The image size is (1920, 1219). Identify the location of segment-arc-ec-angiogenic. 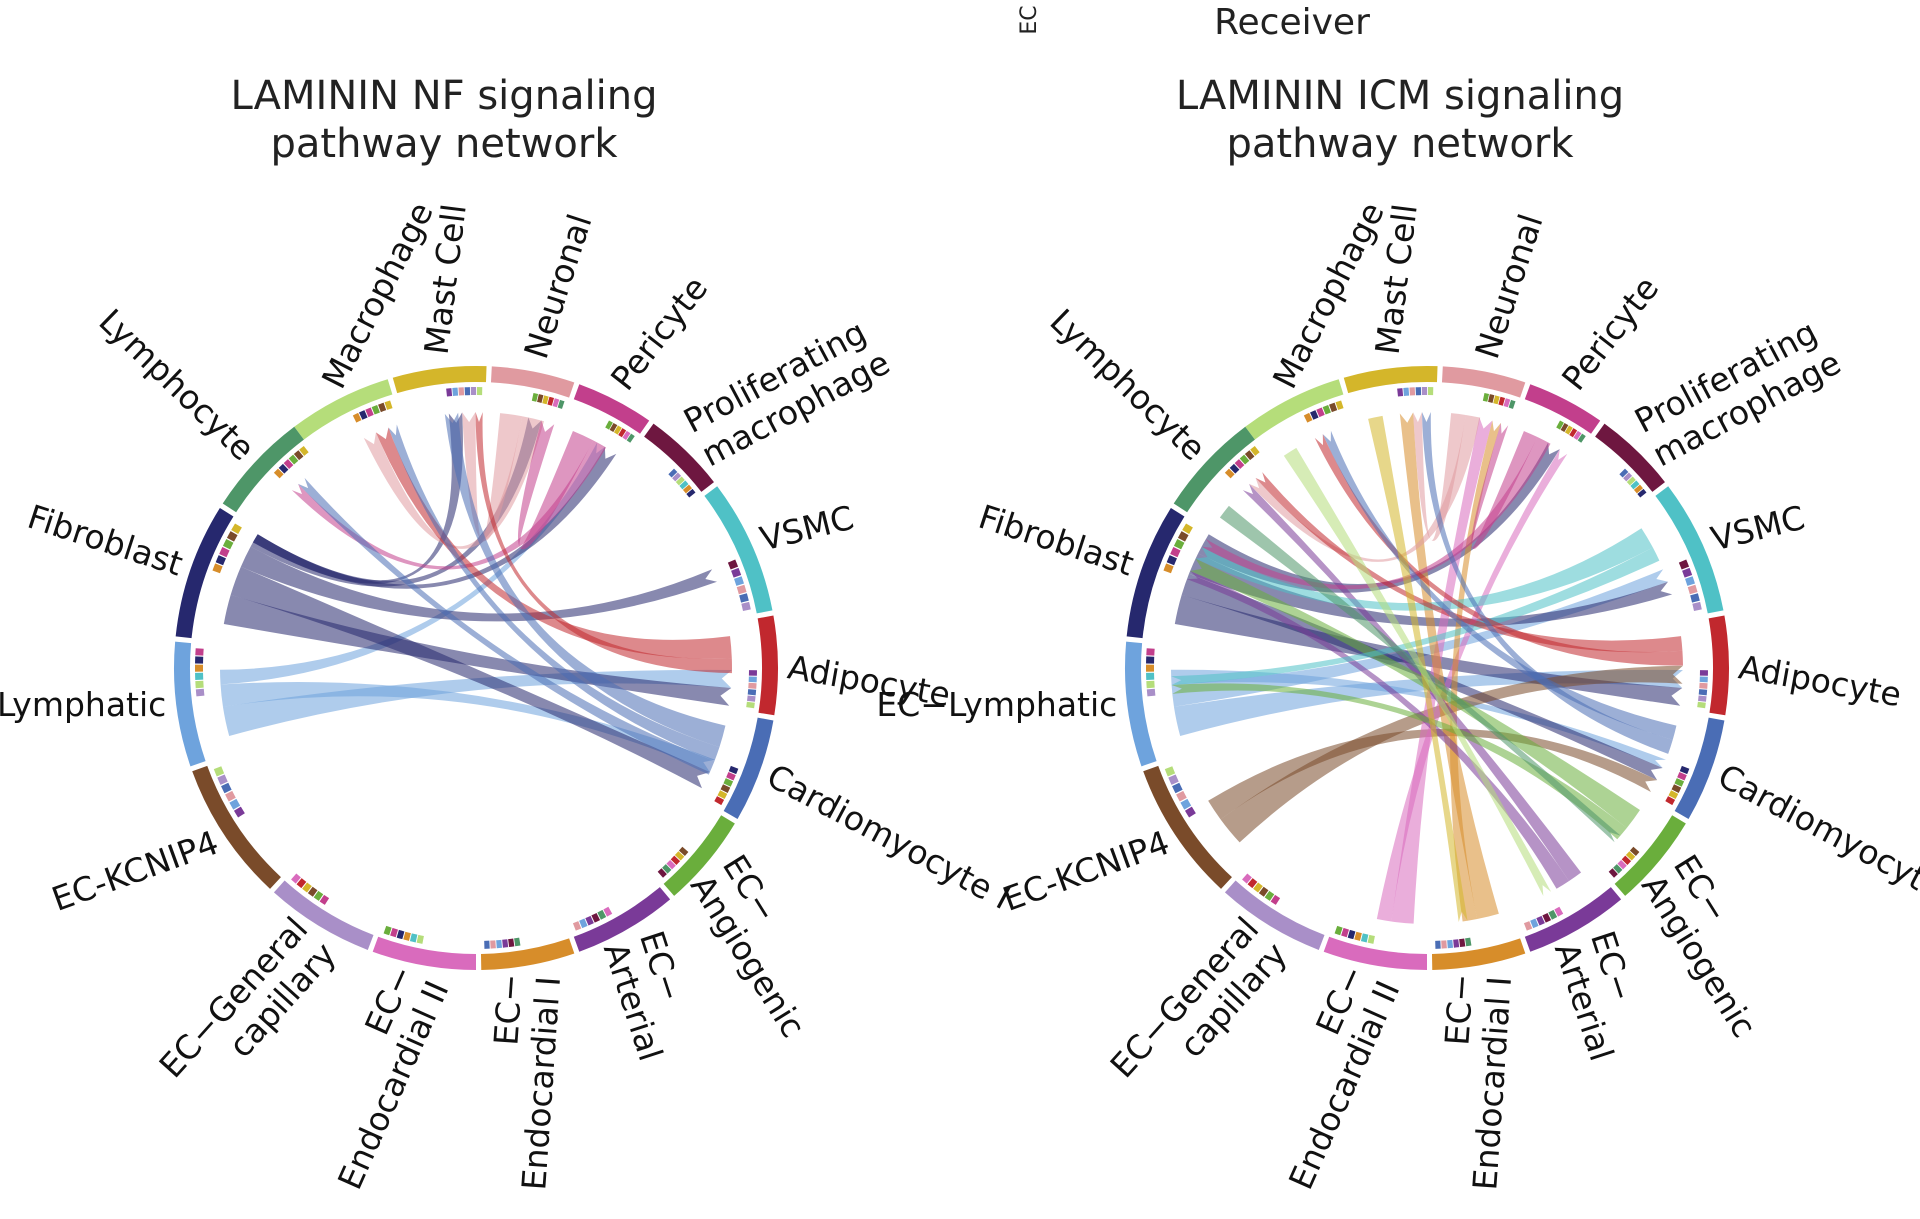
(699, 855).